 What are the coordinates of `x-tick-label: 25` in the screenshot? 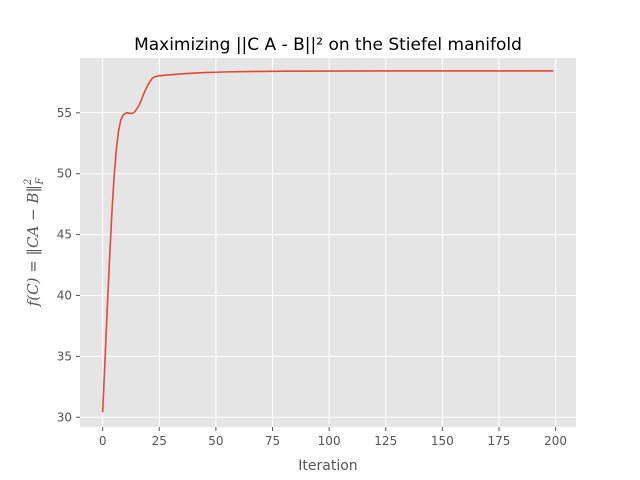 It's located at (159, 441).